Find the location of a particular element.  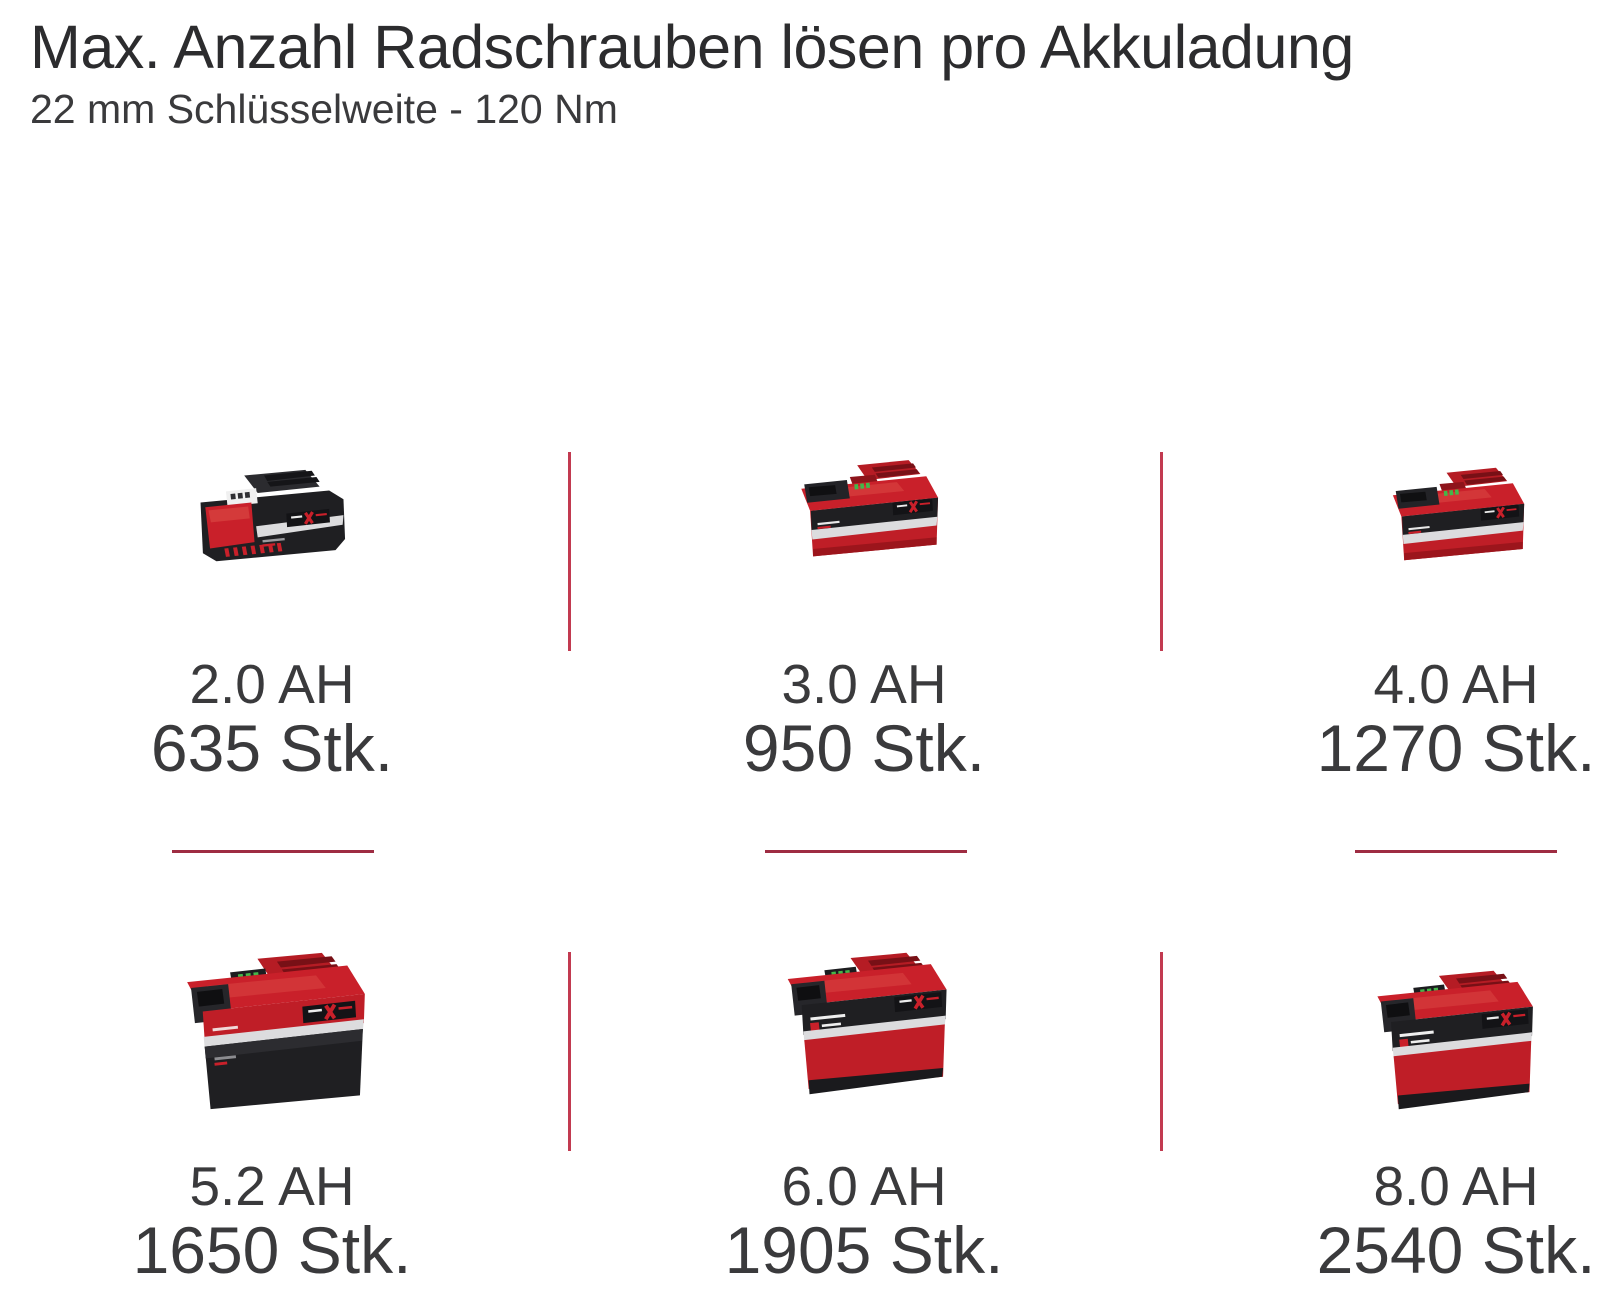

battery-image-2-0-ah is located at coordinates (272, 525).